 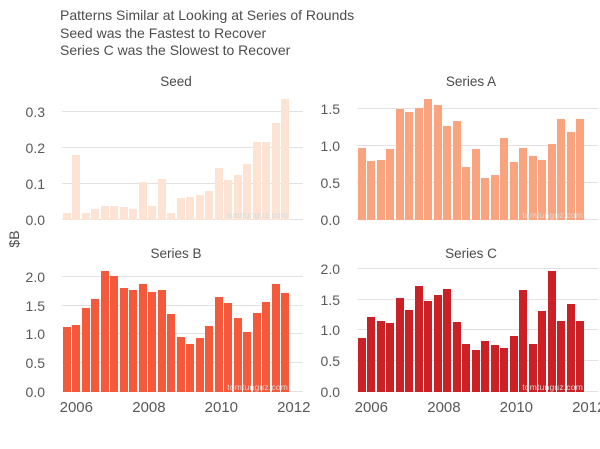 I want to click on x-tick-label: 2006, so click(x=371, y=407).